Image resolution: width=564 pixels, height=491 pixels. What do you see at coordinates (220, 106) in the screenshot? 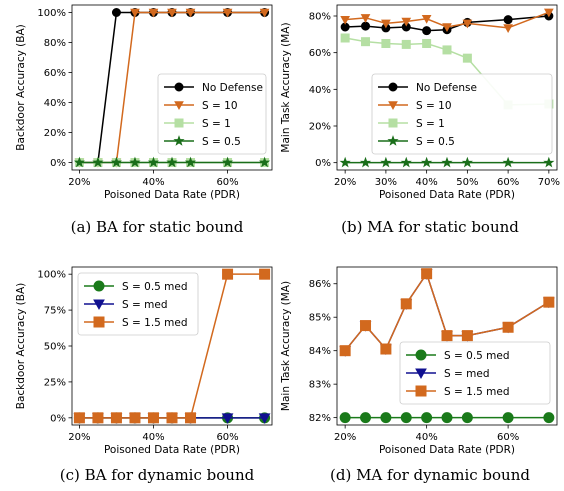
I see `legend-label: S = 10` at bounding box center [220, 106].